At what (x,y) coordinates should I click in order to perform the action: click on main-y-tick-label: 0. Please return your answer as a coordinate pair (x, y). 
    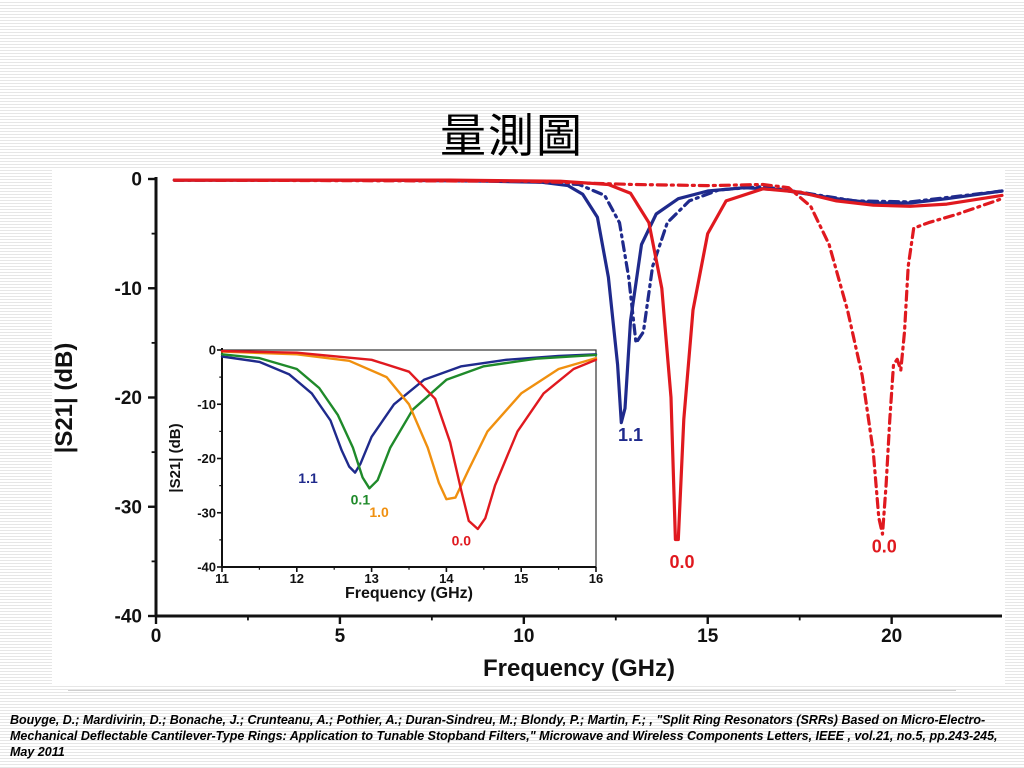
    Looking at the image, I should click on (136, 180).